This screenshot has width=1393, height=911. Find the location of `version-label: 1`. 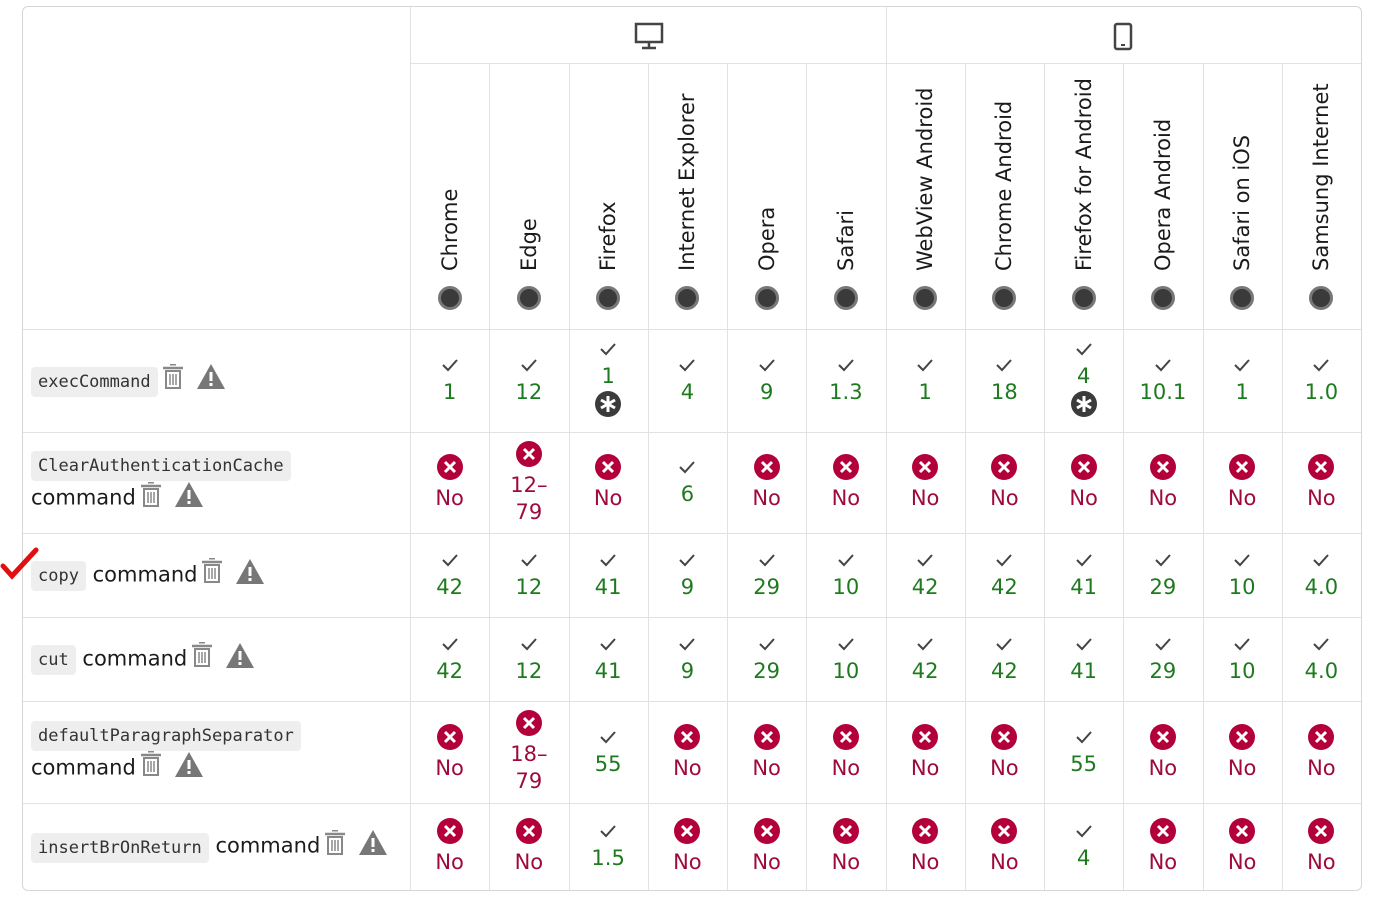

version-label: 1 is located at coordinates (449, 392).